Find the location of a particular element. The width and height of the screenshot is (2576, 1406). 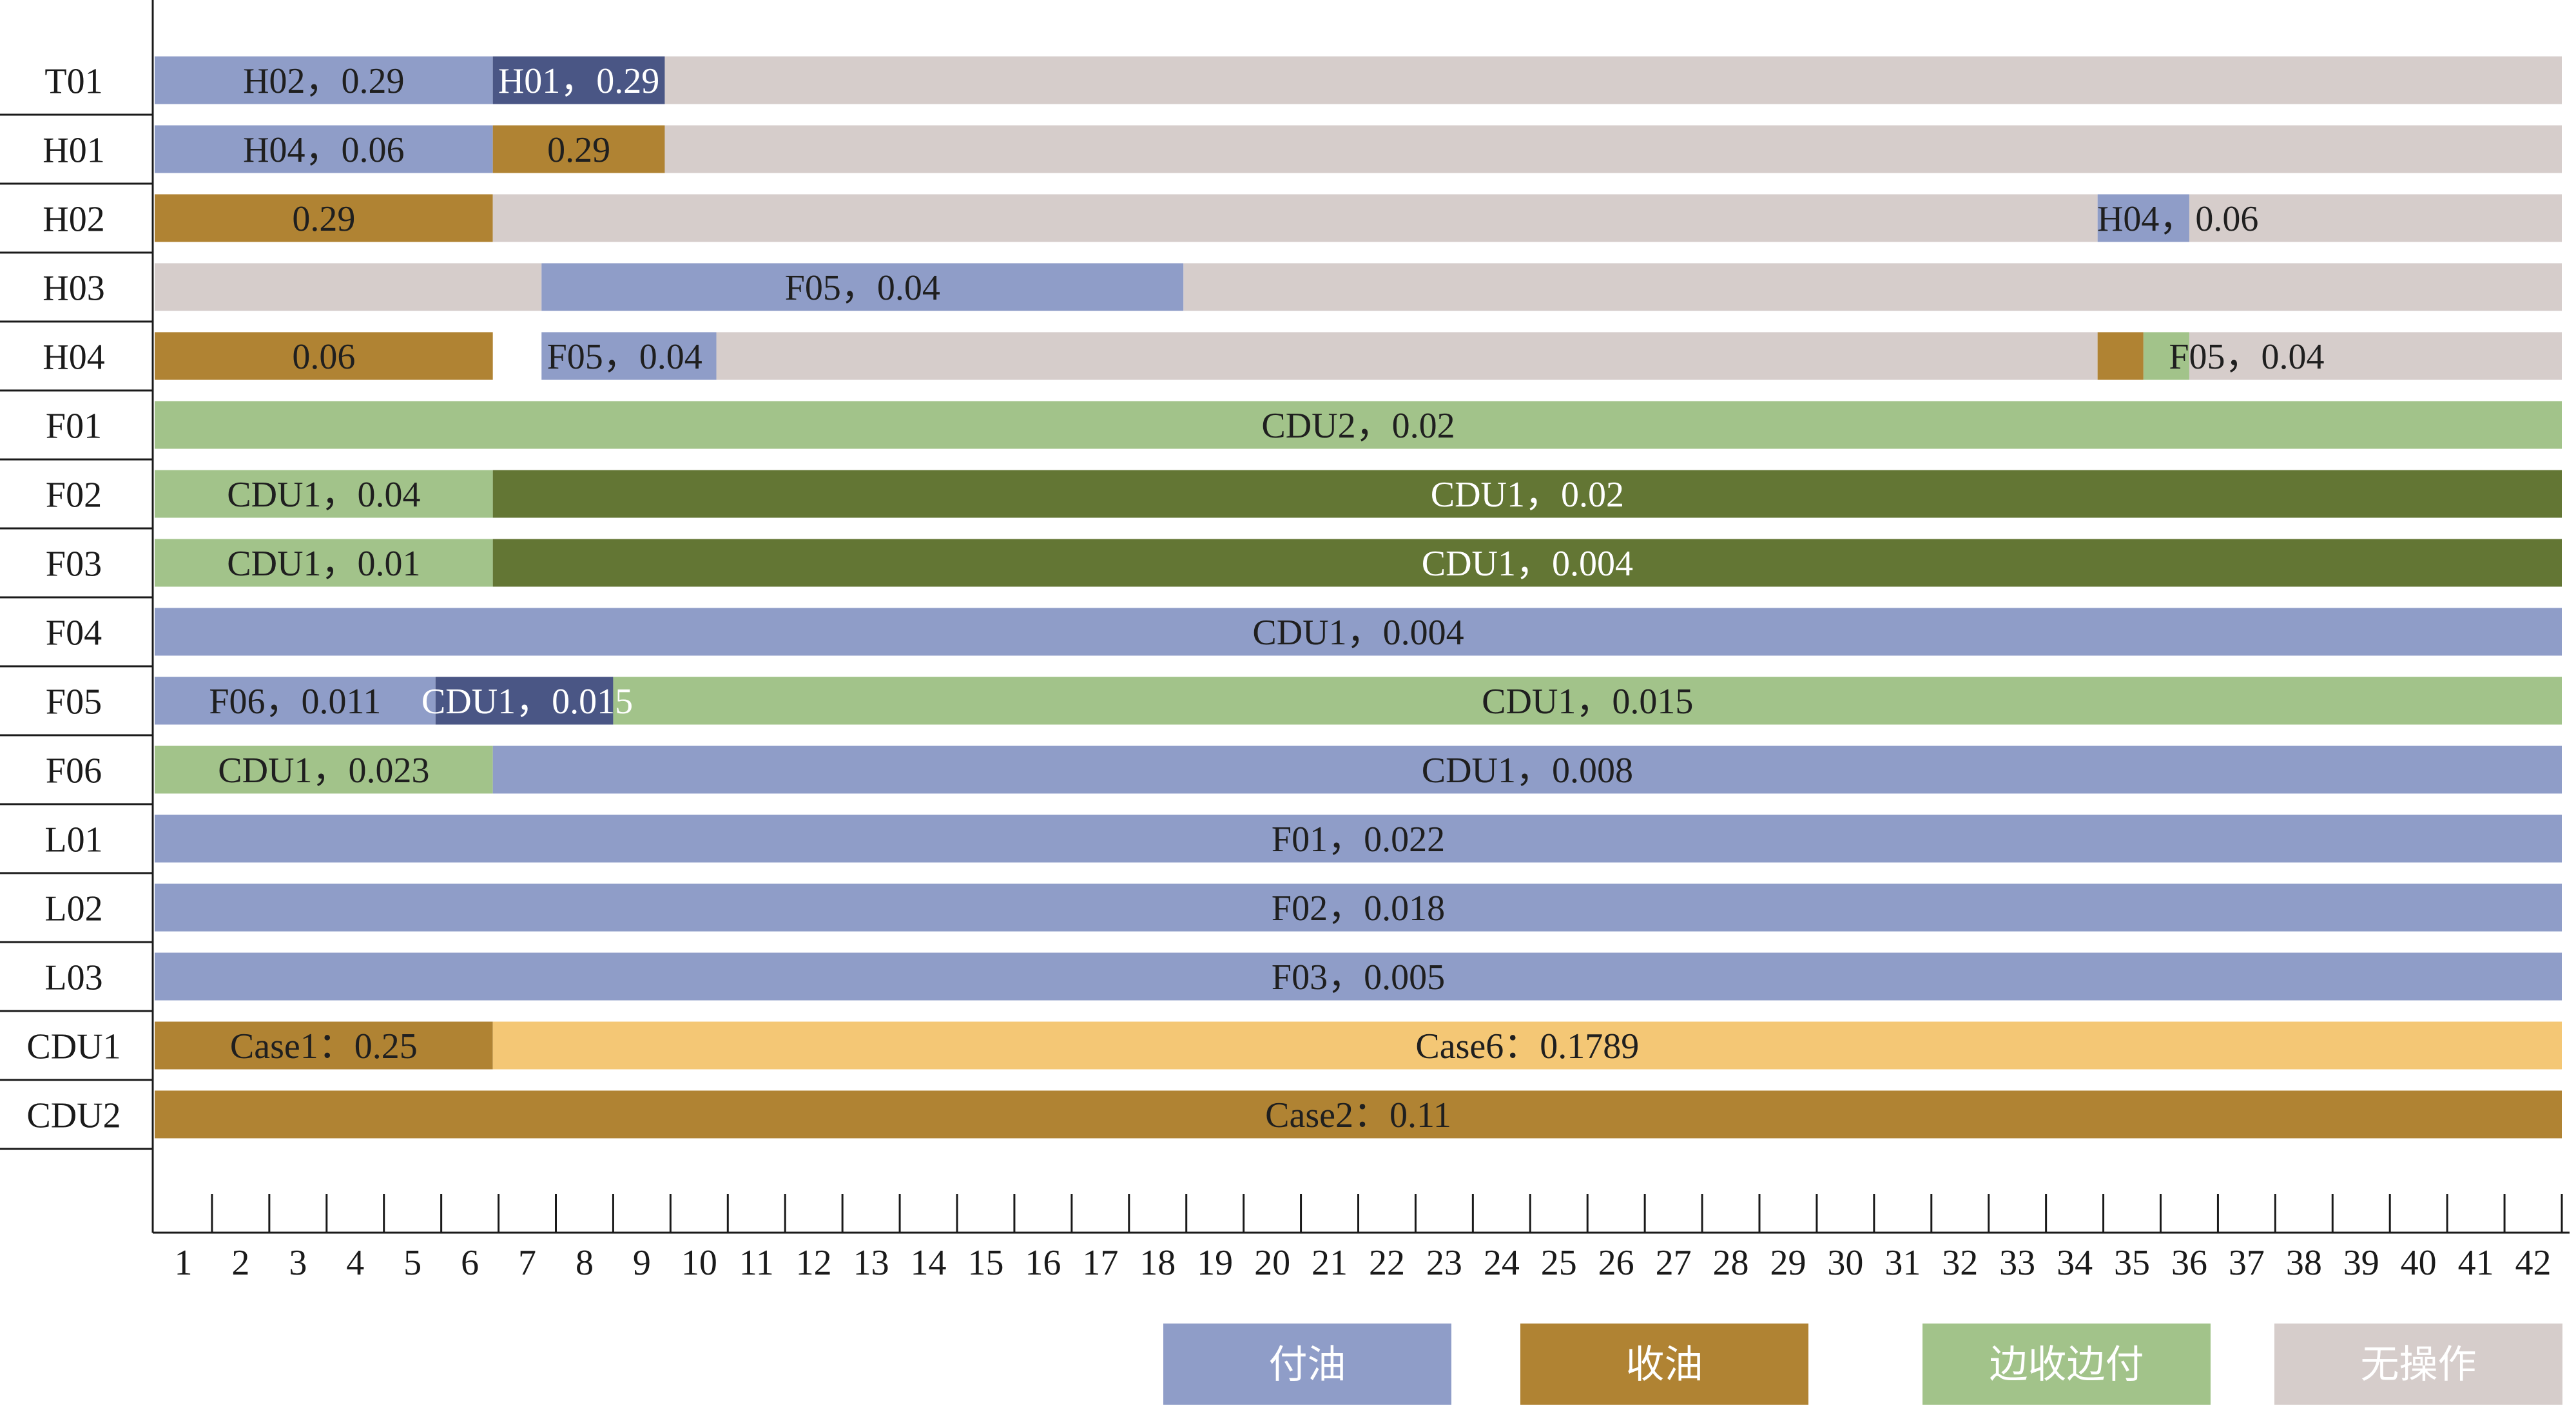

x-tick-label-25: 25 is located at coordinates (1559, 1263).